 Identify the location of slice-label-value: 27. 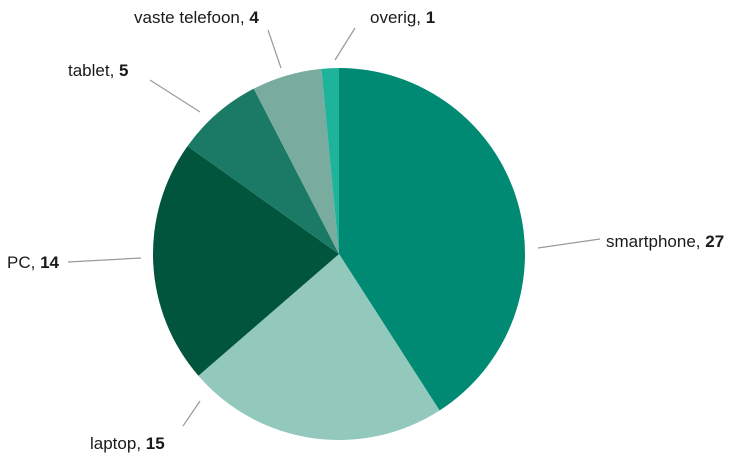
(714, 241).